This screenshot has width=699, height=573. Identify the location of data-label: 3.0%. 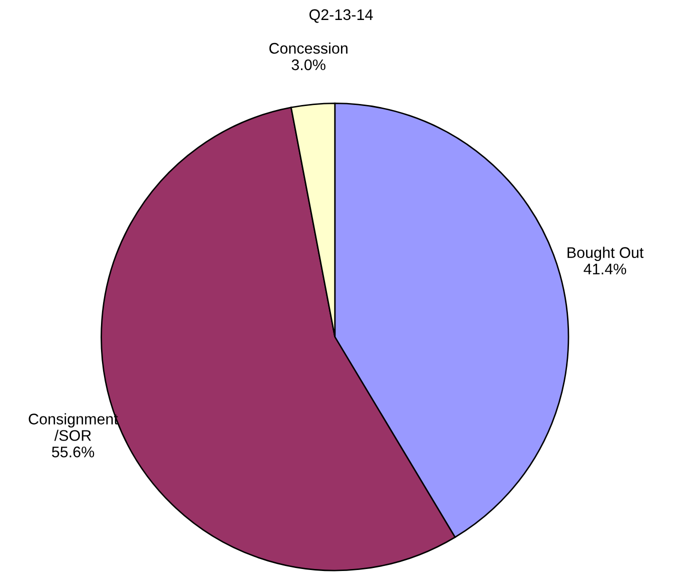
(309, 64).